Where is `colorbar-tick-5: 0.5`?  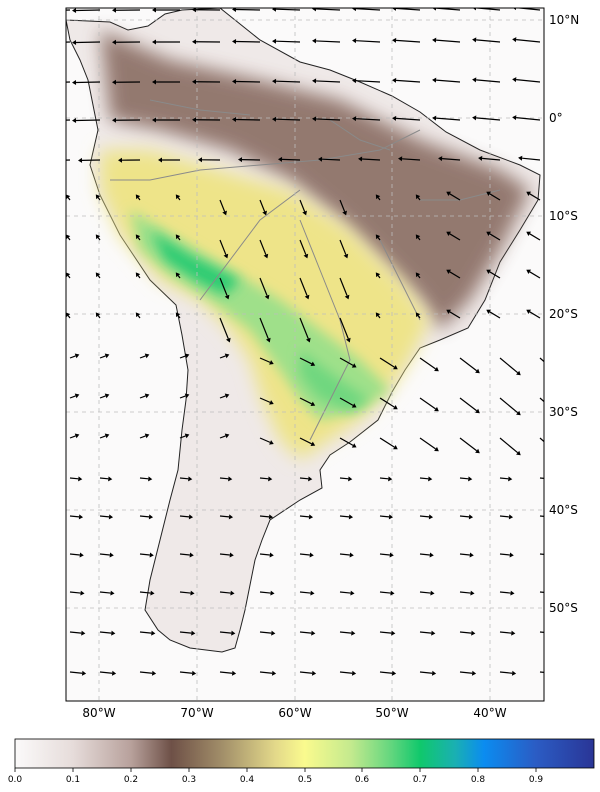 colorbar-tick-5: 0.5 is located at coordinates (305, 780).